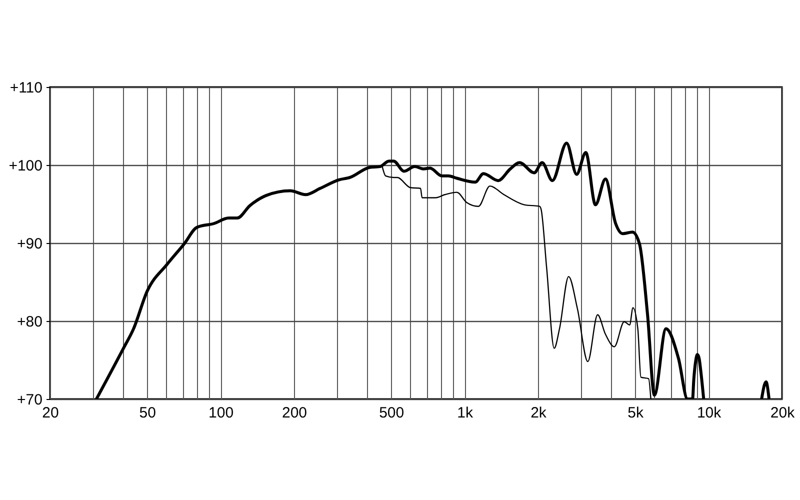  I want to click on y-tick-label: +80, so click(29, 322).